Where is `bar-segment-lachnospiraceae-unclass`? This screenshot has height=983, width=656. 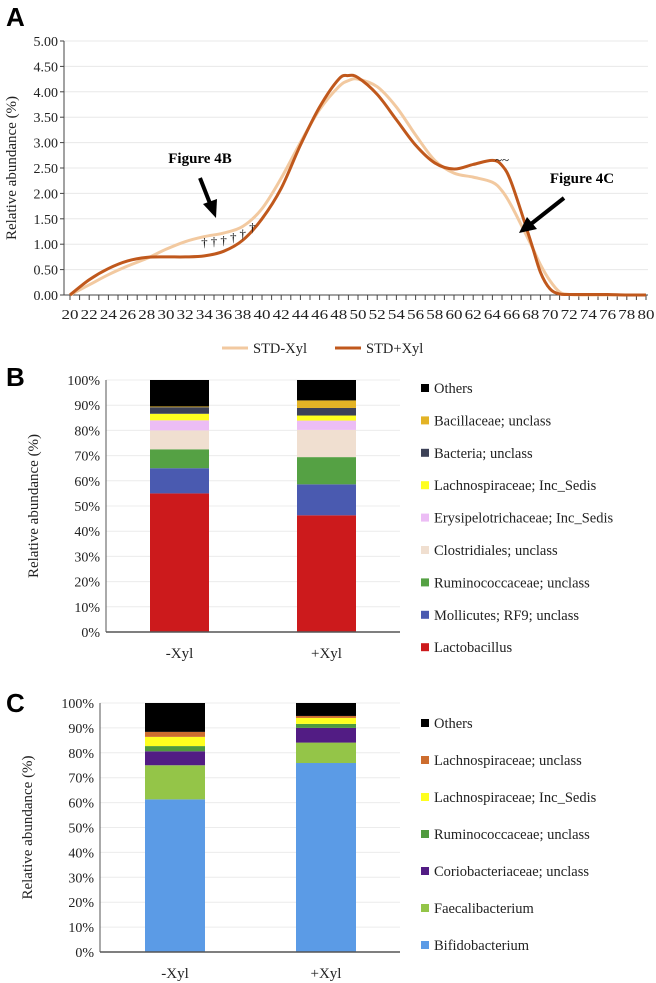
bar-segment-lachnospiraceae-unclass is located at coordinates (175, 734).